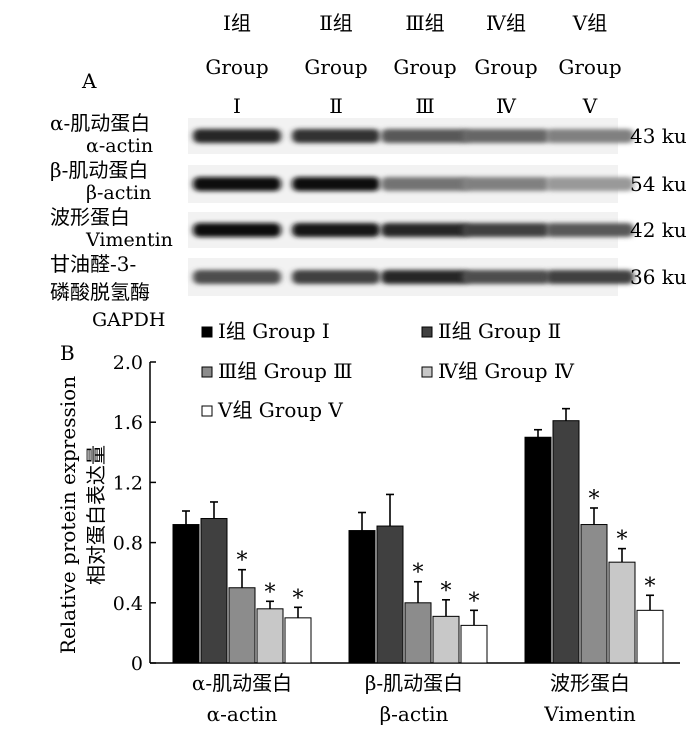 This screenshot has height=730, width=700. What do you see at coordinates (100, 123) in the screenshot?
I see `protein-label-cn: α-肌动蛋白` at bounding box center [100, 123].